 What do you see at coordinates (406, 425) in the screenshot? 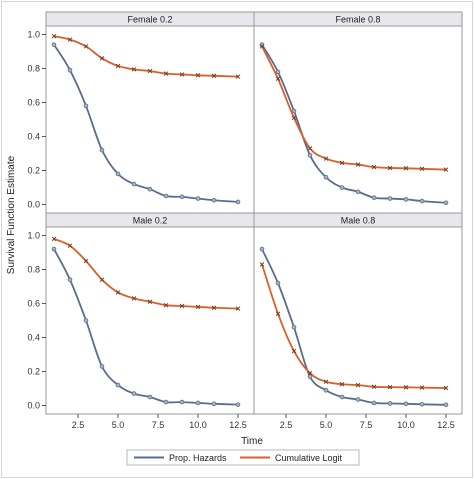
I see `x-tick-label-col1-3: 10.0` at bounding box center [406, 425].